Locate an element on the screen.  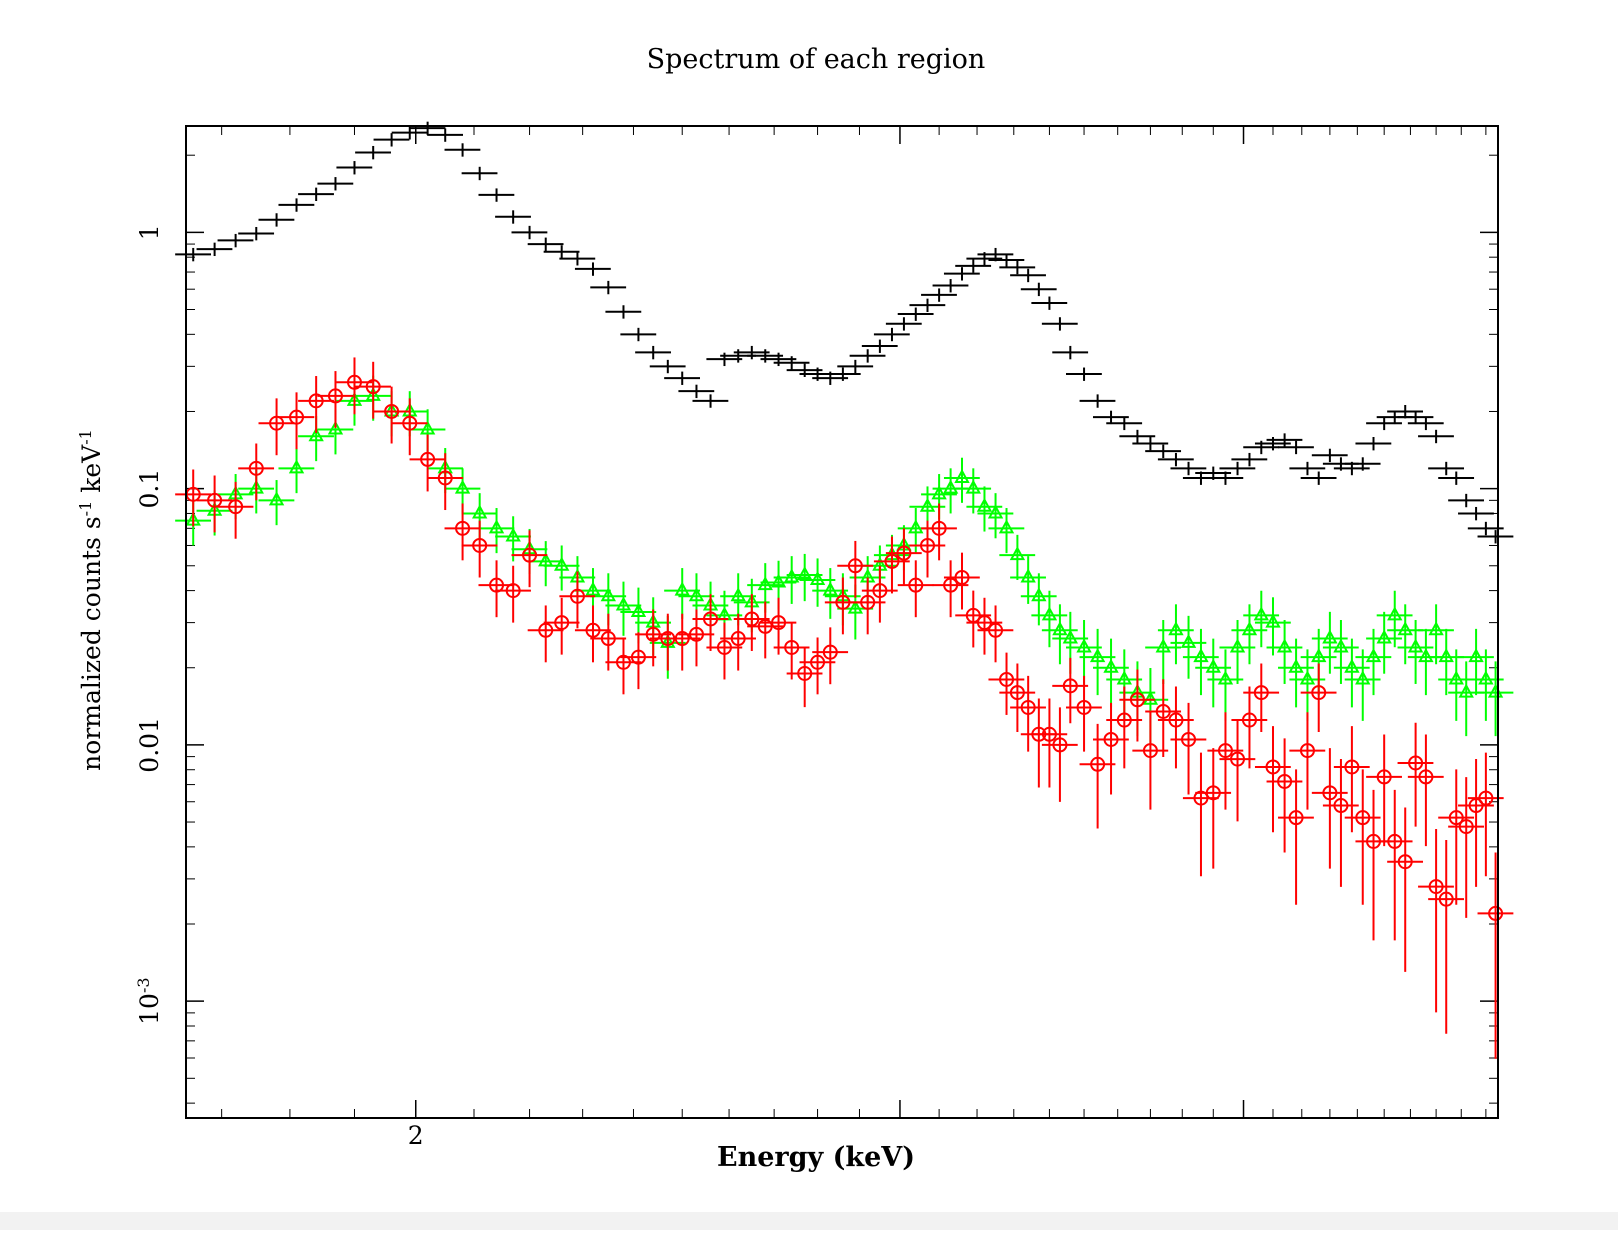
y-axis-label: normalized counts s-1 keV-1 is located at coordinates (91, 600).